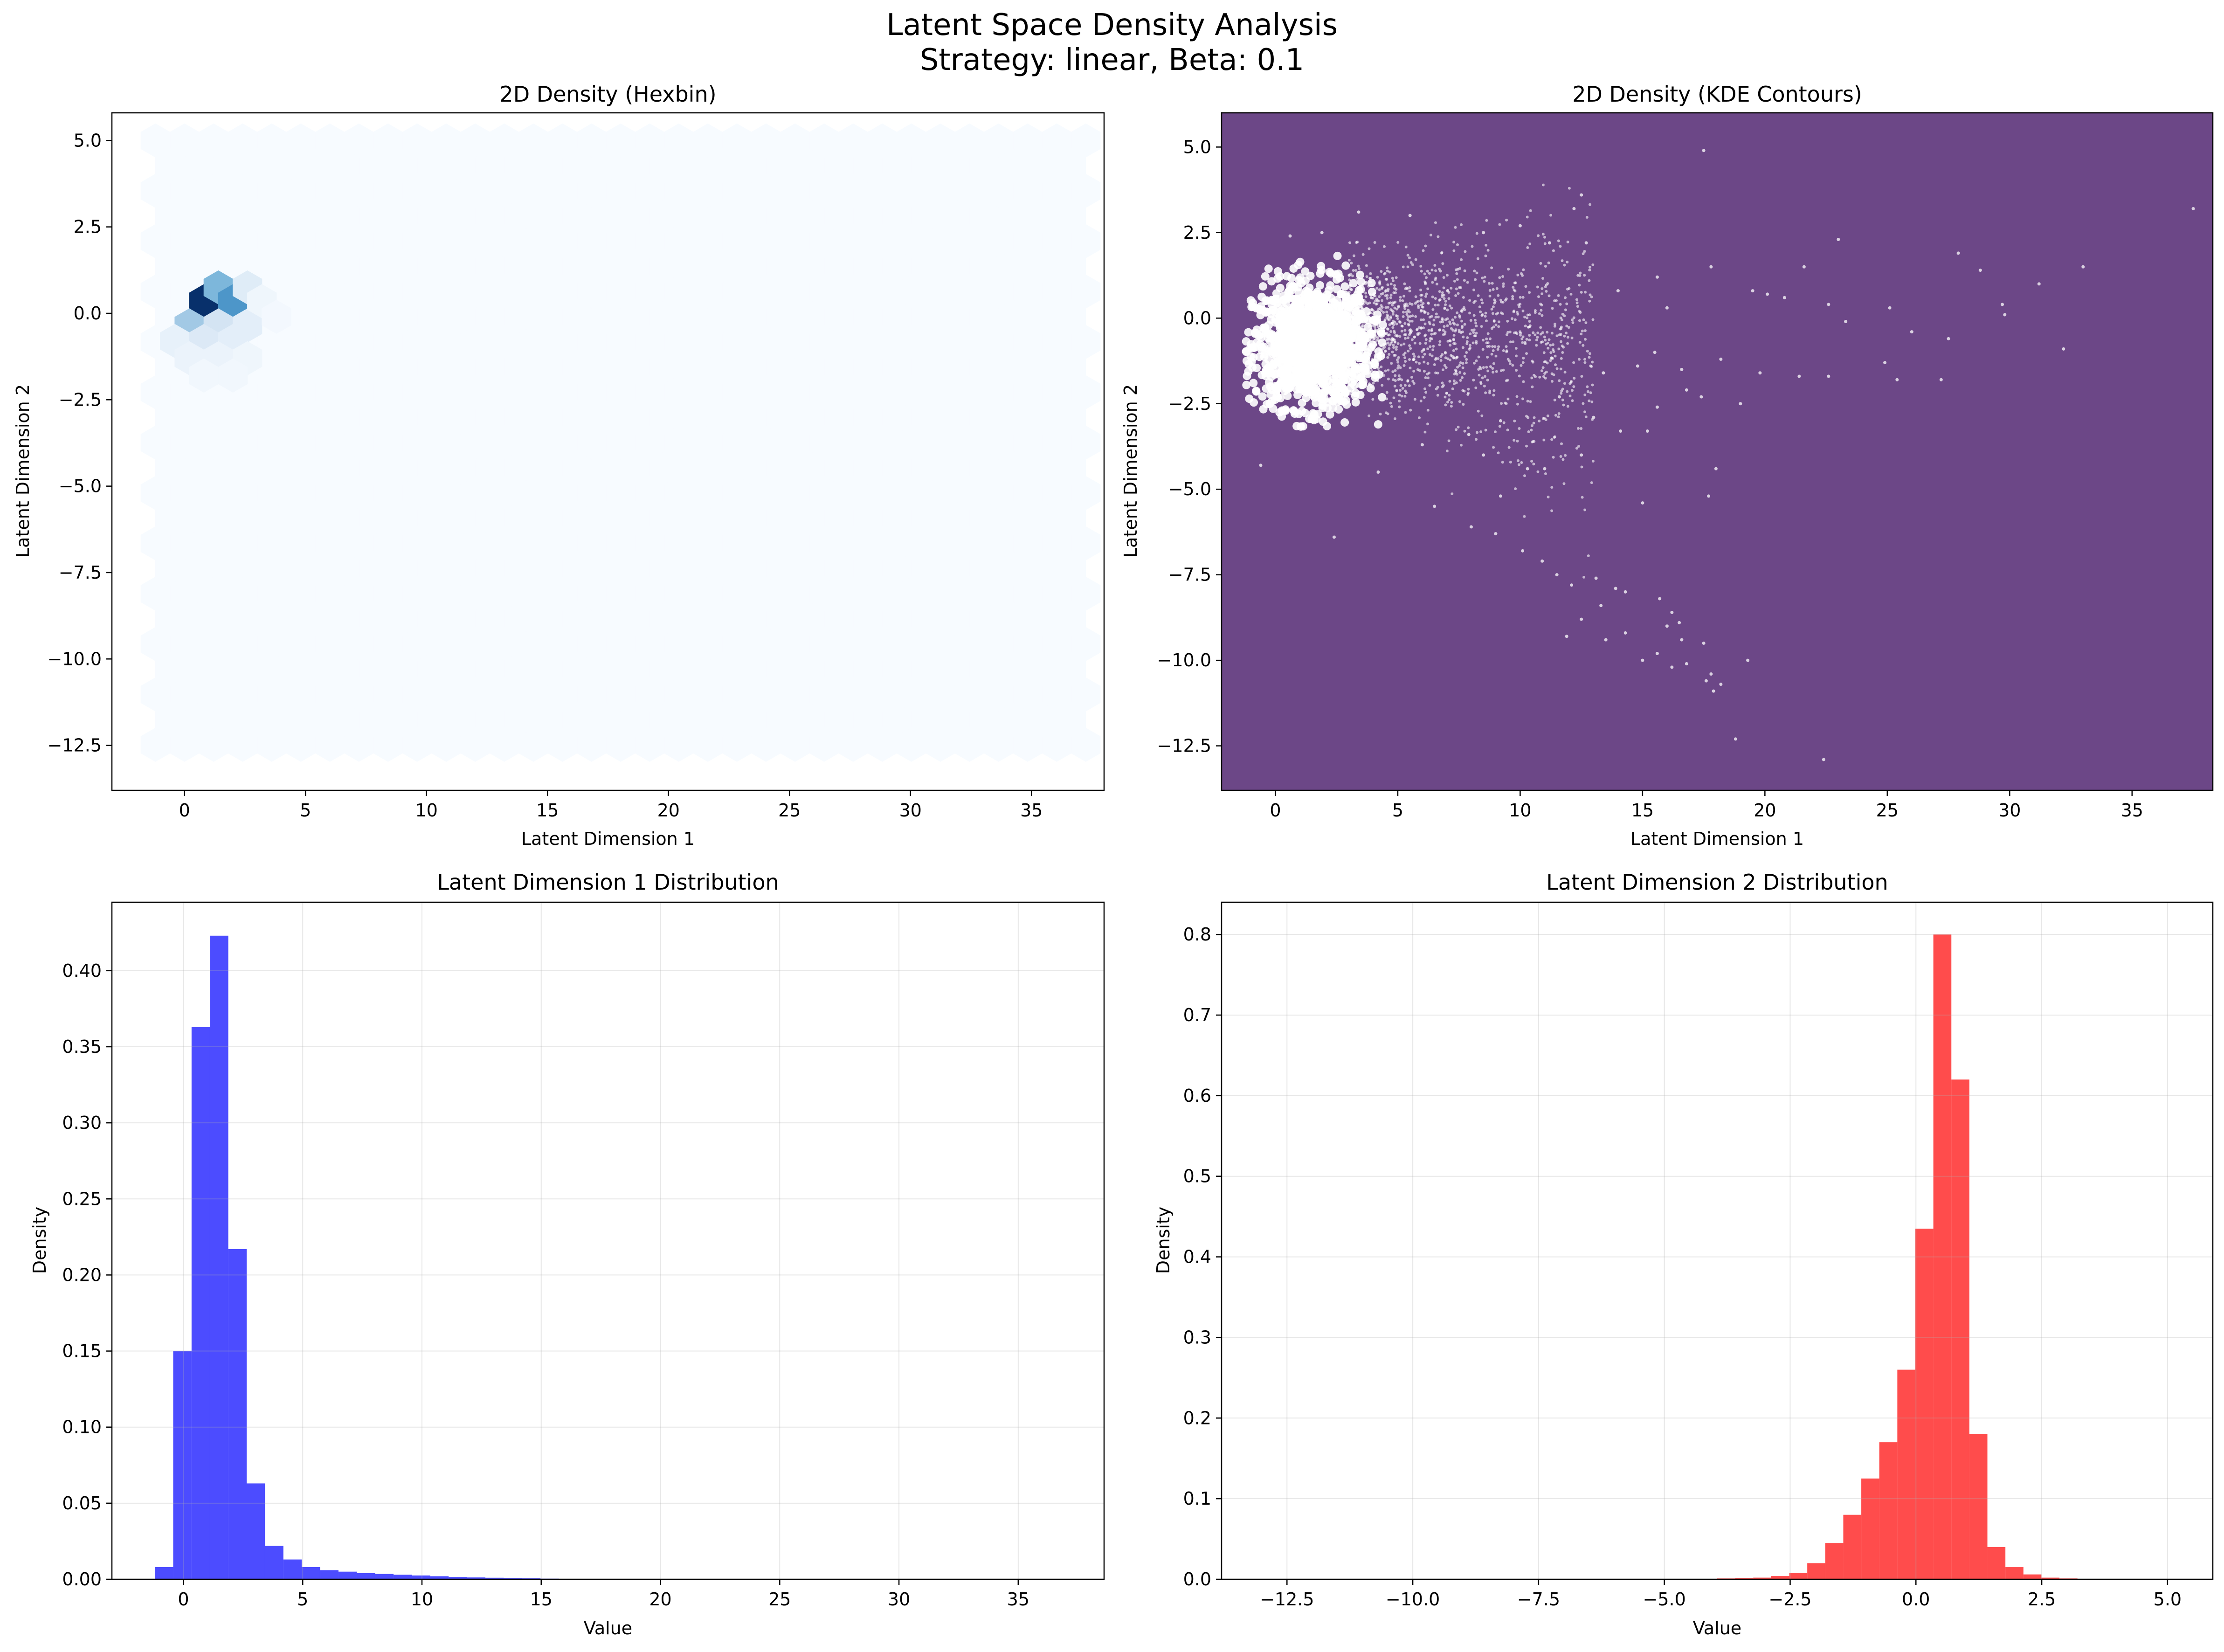 The height and width of the screenshot is (1652, 2224). I want to click on hexbin-ytick-label: −7.5, so click(80, 572).